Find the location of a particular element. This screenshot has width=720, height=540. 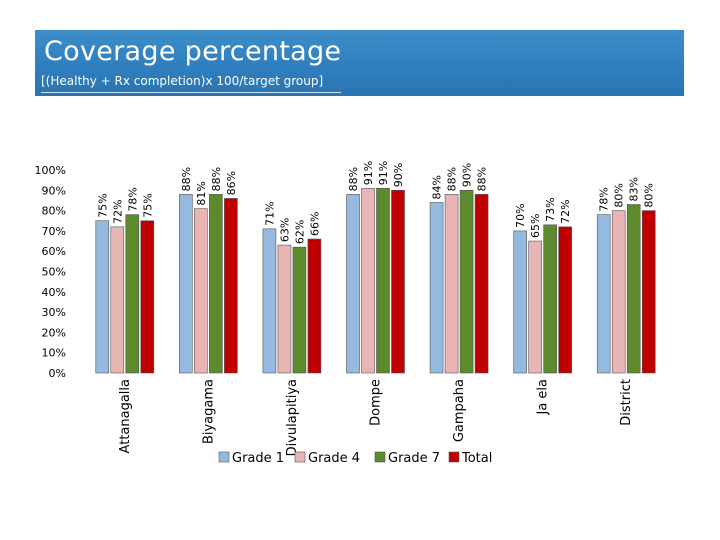

category-label: Ja ela is located at coordinates (543, 397).